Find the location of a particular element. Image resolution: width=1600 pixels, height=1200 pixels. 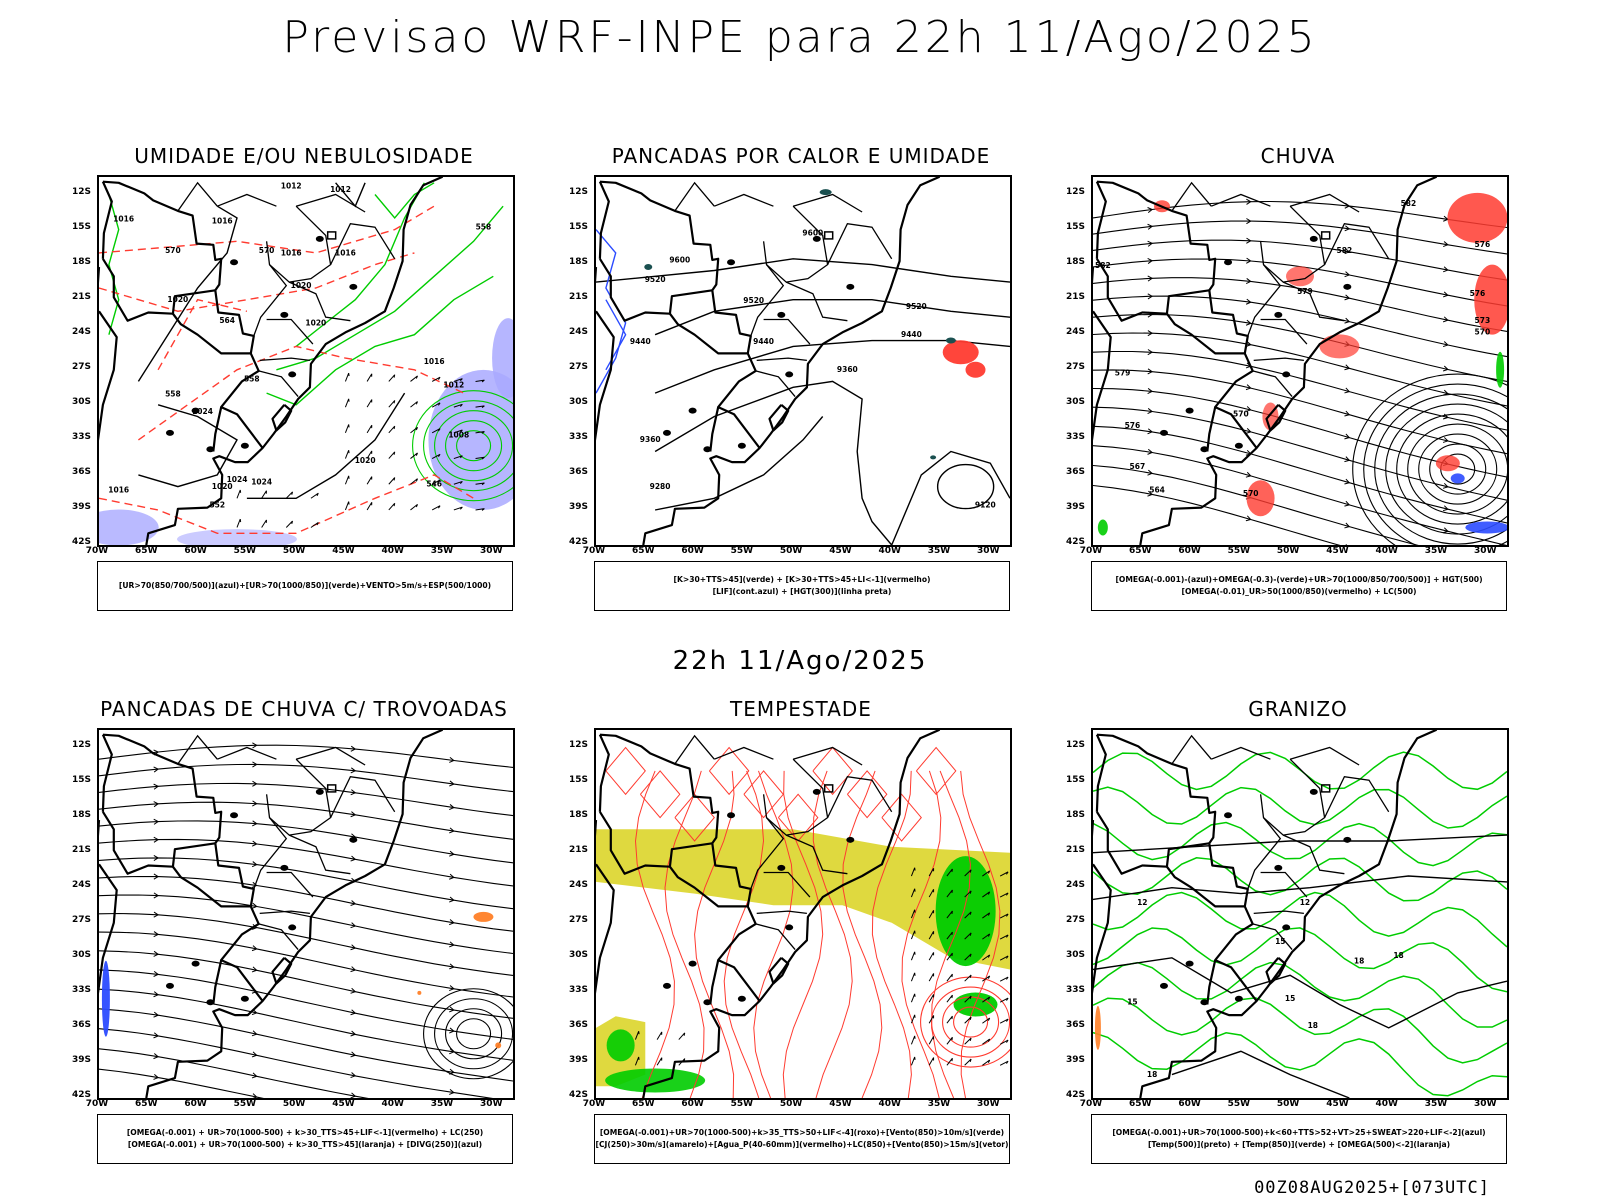

panel-title: GRANIZO is located at coordinates (1298, 709).